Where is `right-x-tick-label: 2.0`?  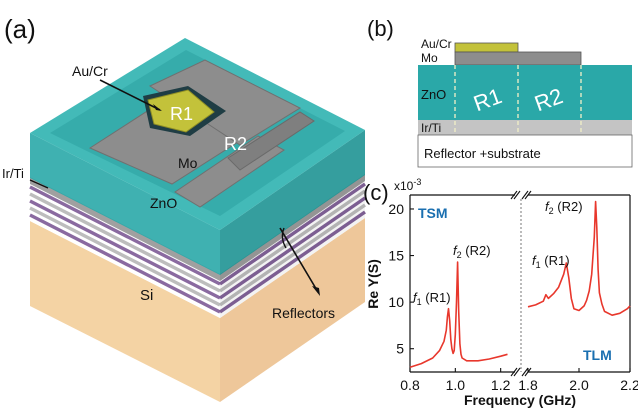
right-x-tick-label: 2.0 is located at coordinates (579, 385).